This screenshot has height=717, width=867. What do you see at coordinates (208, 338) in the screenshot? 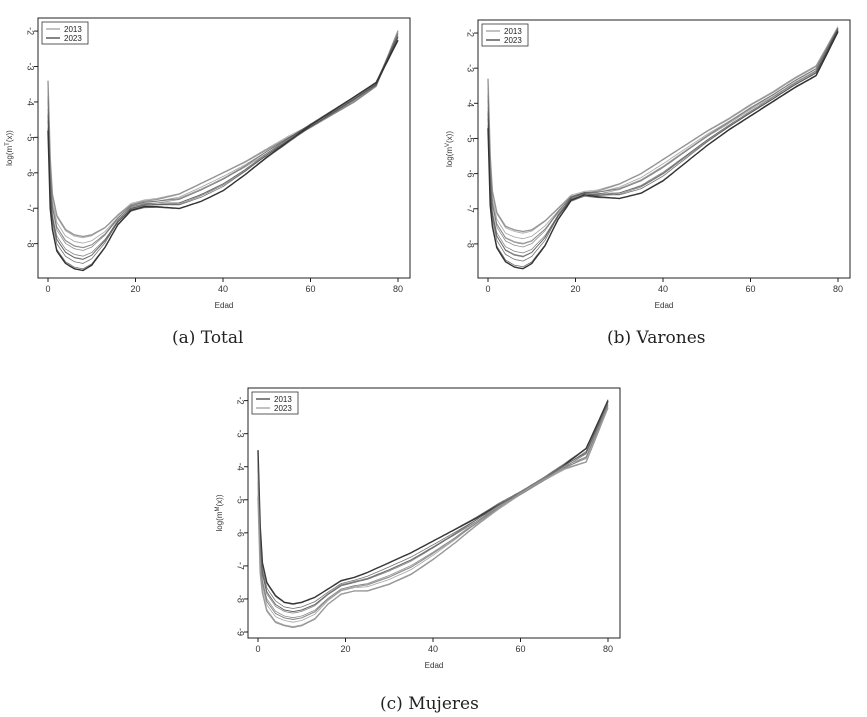
I see `caption-total: (a) Total` at bounding box center [208, 338].